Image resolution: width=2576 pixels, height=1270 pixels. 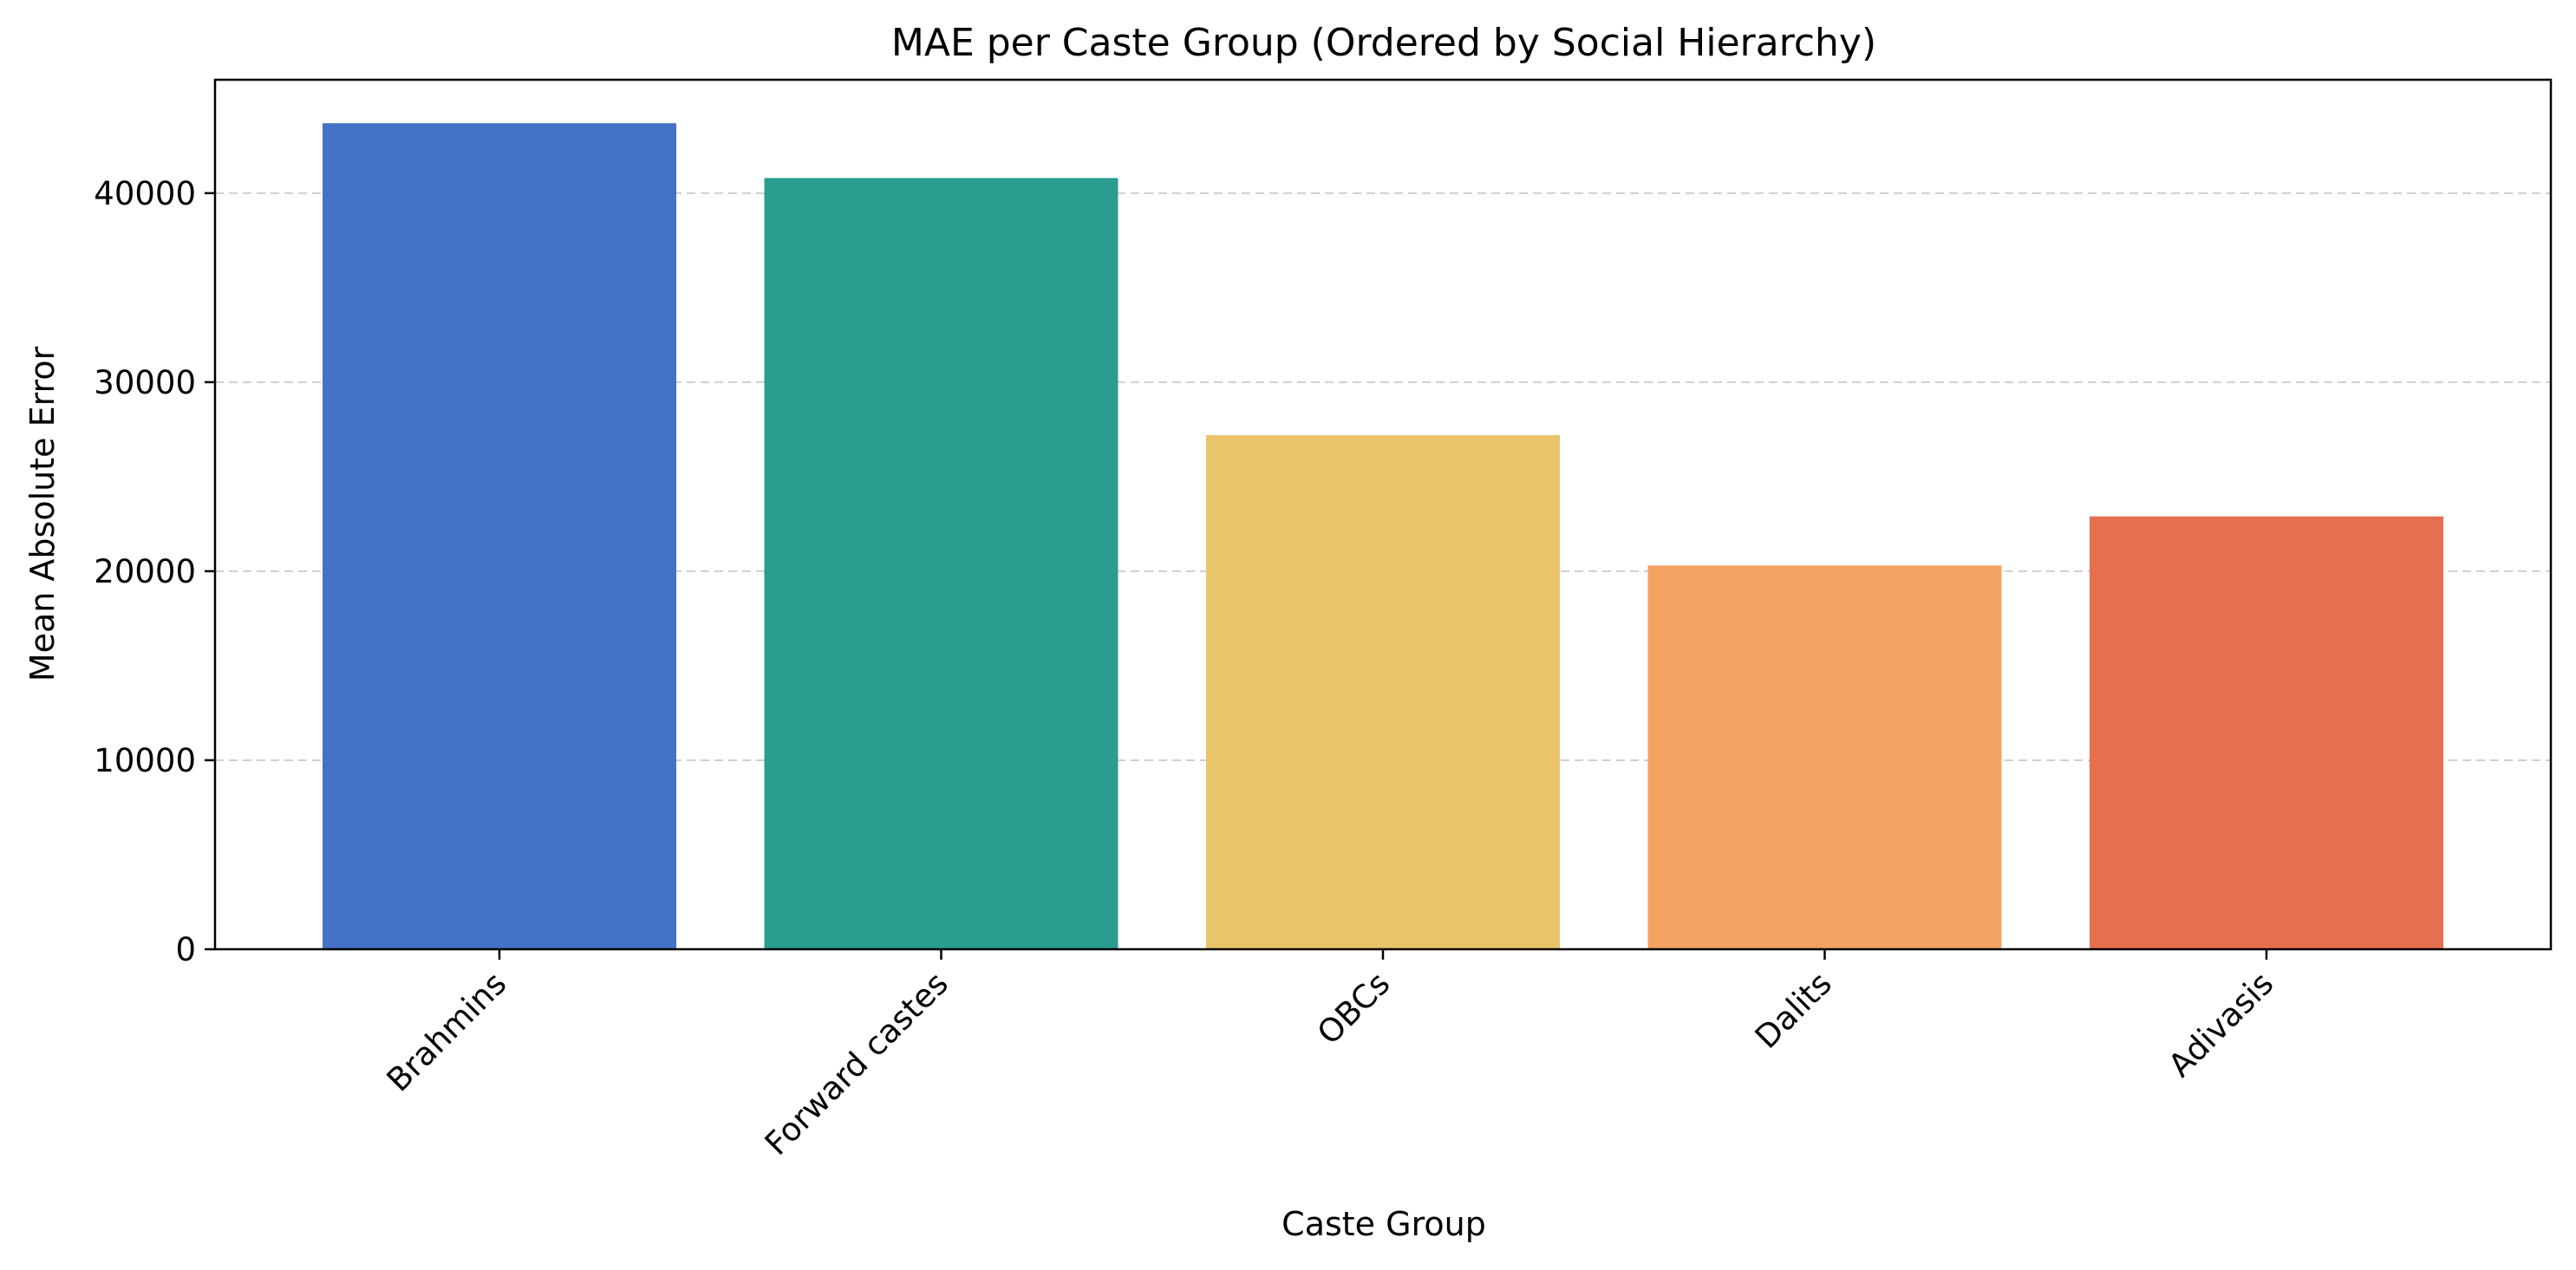 What do you see at coordinates (1383, 1224) in the screenshot?
I see `x-axis-label: Caste Group` at bounding box center [1383, 1224].